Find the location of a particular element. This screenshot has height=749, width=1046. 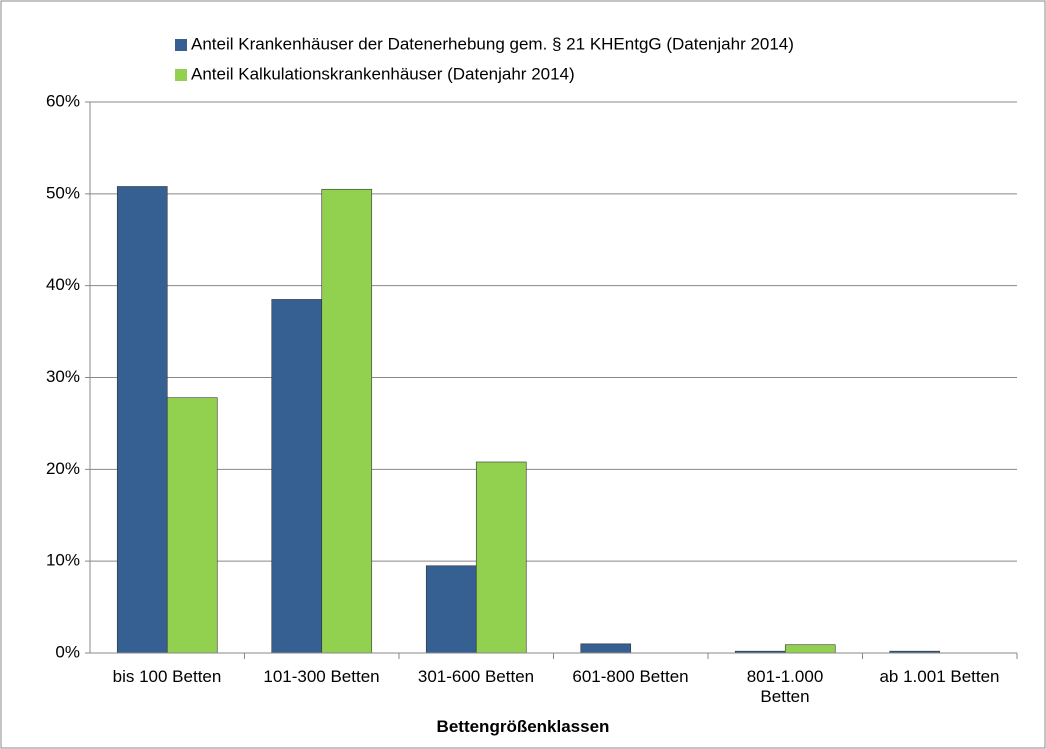

y-tick-label: 60% is located at coordinates (63, 100).